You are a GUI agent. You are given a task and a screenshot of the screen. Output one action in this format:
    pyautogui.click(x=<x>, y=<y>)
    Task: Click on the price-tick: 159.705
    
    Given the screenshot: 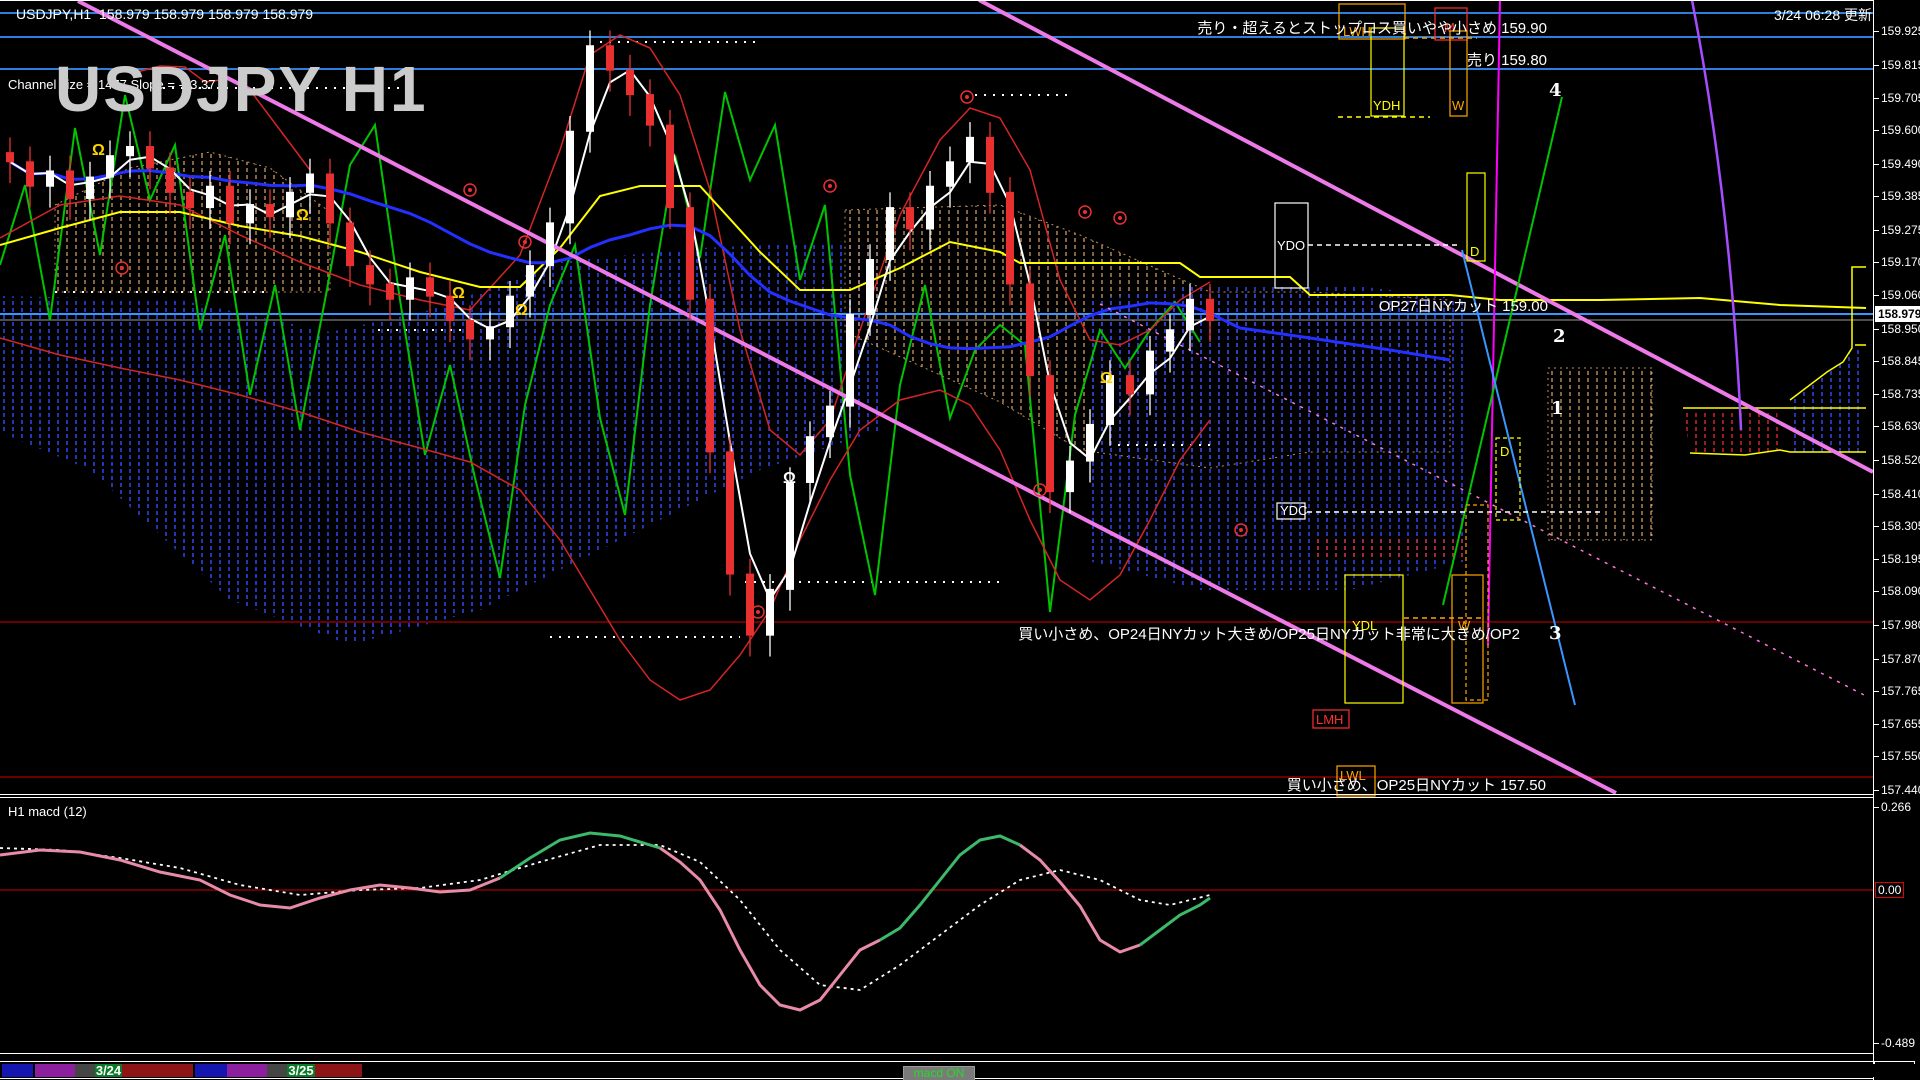 What is the action you would take?
    pyautogui.click(x=1897, y=98)
    